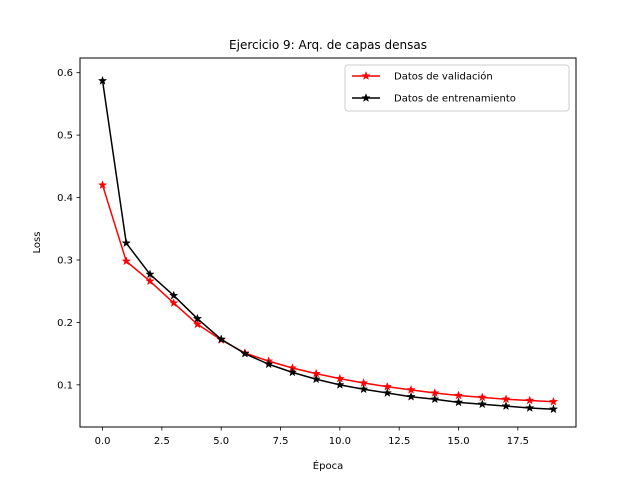 The width and height of the screenshot is (640, 480). I want to click on x-tick-label: 0.0, so click(103, 441).